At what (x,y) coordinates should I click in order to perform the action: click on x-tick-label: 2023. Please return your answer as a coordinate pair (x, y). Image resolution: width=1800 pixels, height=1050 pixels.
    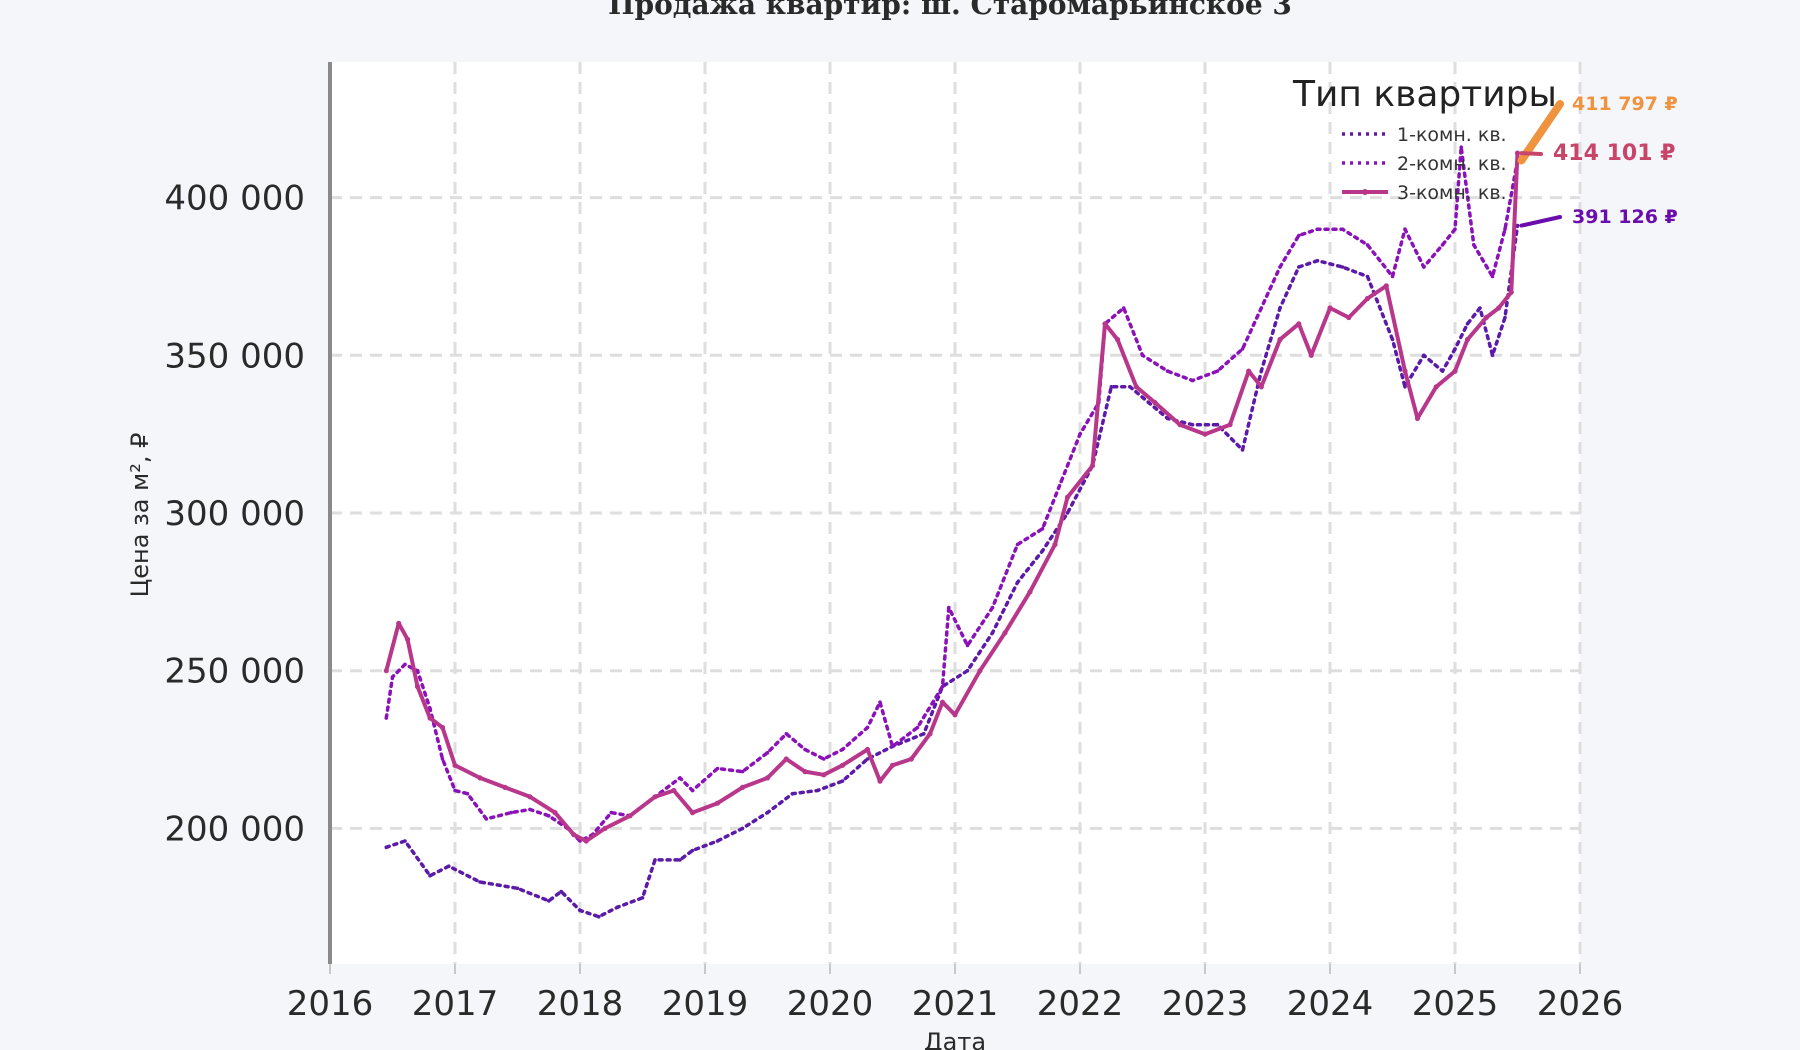
    Looking at the image, I should click on (1205, 1004).